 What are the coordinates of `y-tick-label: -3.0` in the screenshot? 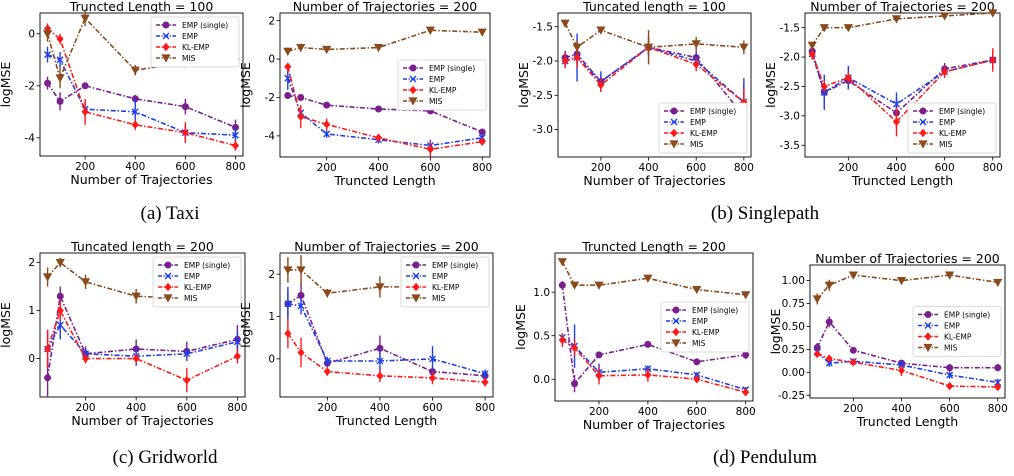 It's located at (790, 116).